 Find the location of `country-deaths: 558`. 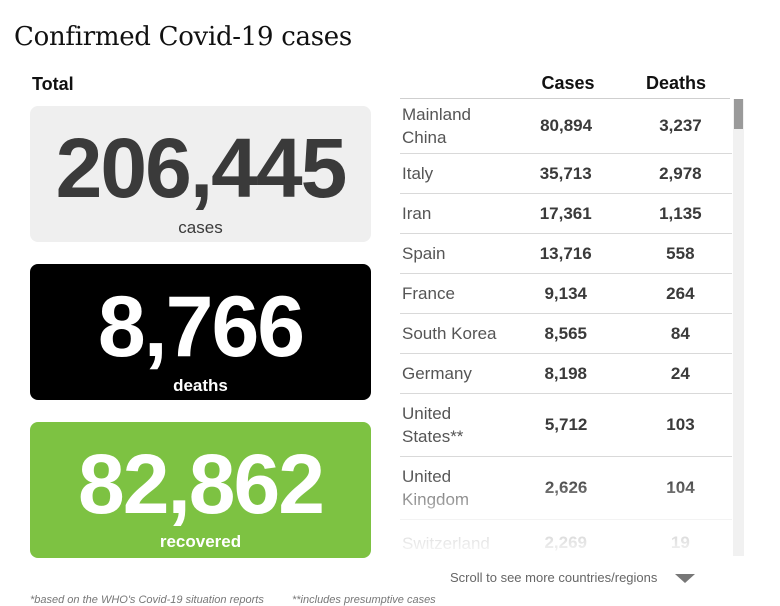

country-deaths: 558 is located at coordinates (680, 253).